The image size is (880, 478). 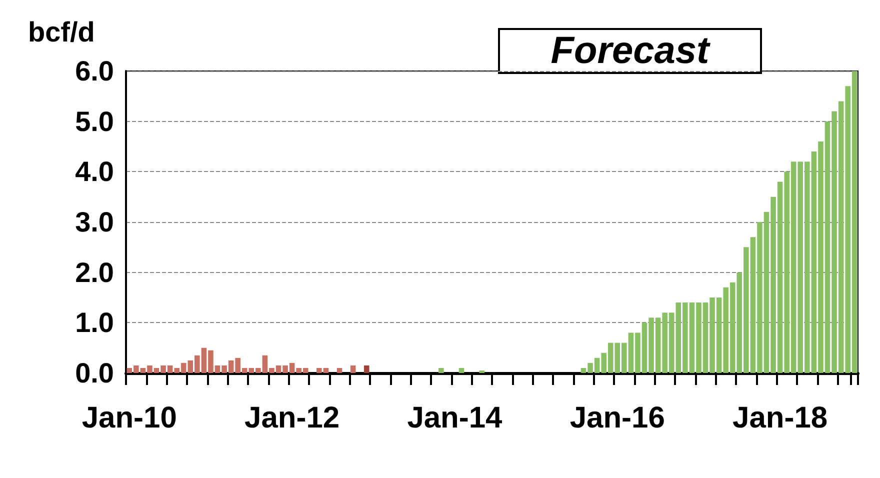 What do you see at coordinates (61, 32) in the screenshot?
I see `y-axis-title: bcf/d` at bounding box center [61, 32].